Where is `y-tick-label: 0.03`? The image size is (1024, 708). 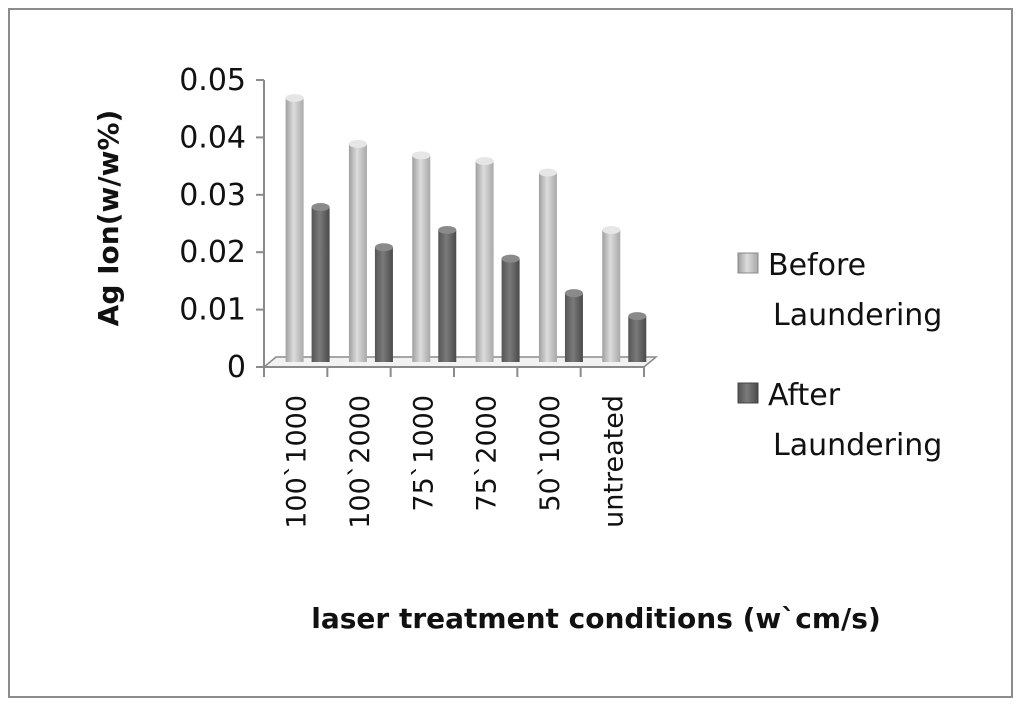
y-tick-label: 0.03 is located at coordinates (212, 195).